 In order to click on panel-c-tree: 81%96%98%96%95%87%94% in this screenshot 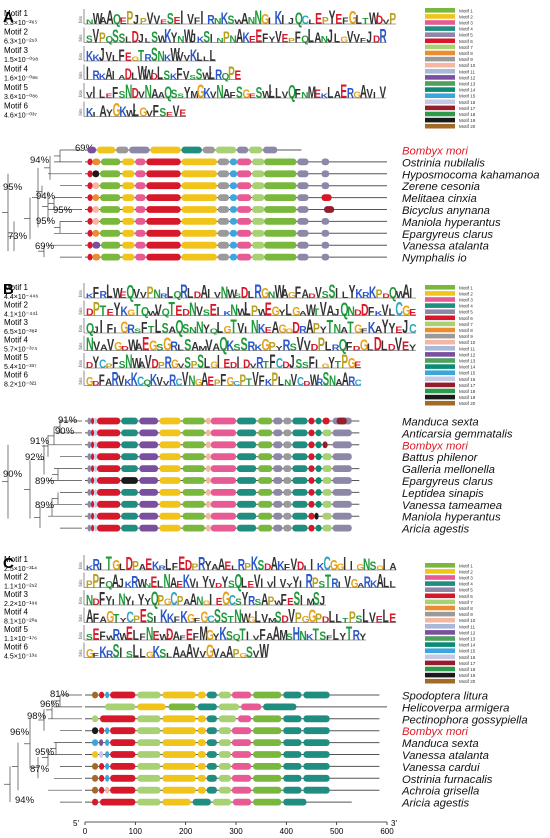, I will do `click(43, 747)`.